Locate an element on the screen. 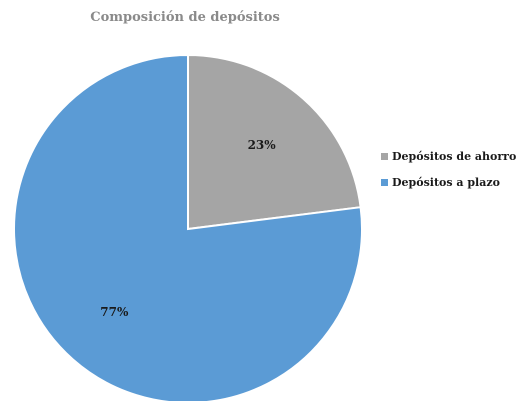 The width and height of the screenshot is (526, 401). chart-title: Composición de depósitos is located at coordinates (185, 17).